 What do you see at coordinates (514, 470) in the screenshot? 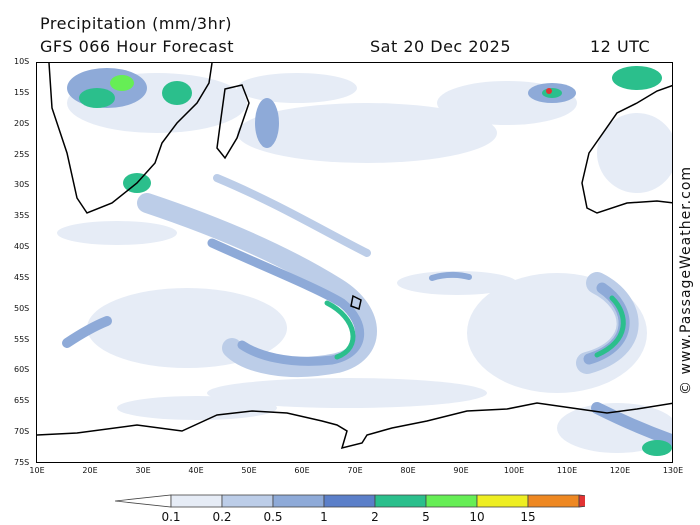
I see `lon-label: 100E` at bounding box center [514, 470].